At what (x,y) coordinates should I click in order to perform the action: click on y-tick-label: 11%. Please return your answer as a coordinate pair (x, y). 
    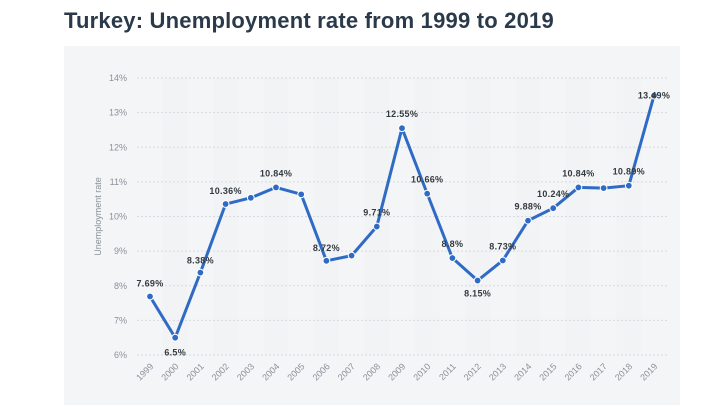
    Looking at the image, I should click on (118, 182).